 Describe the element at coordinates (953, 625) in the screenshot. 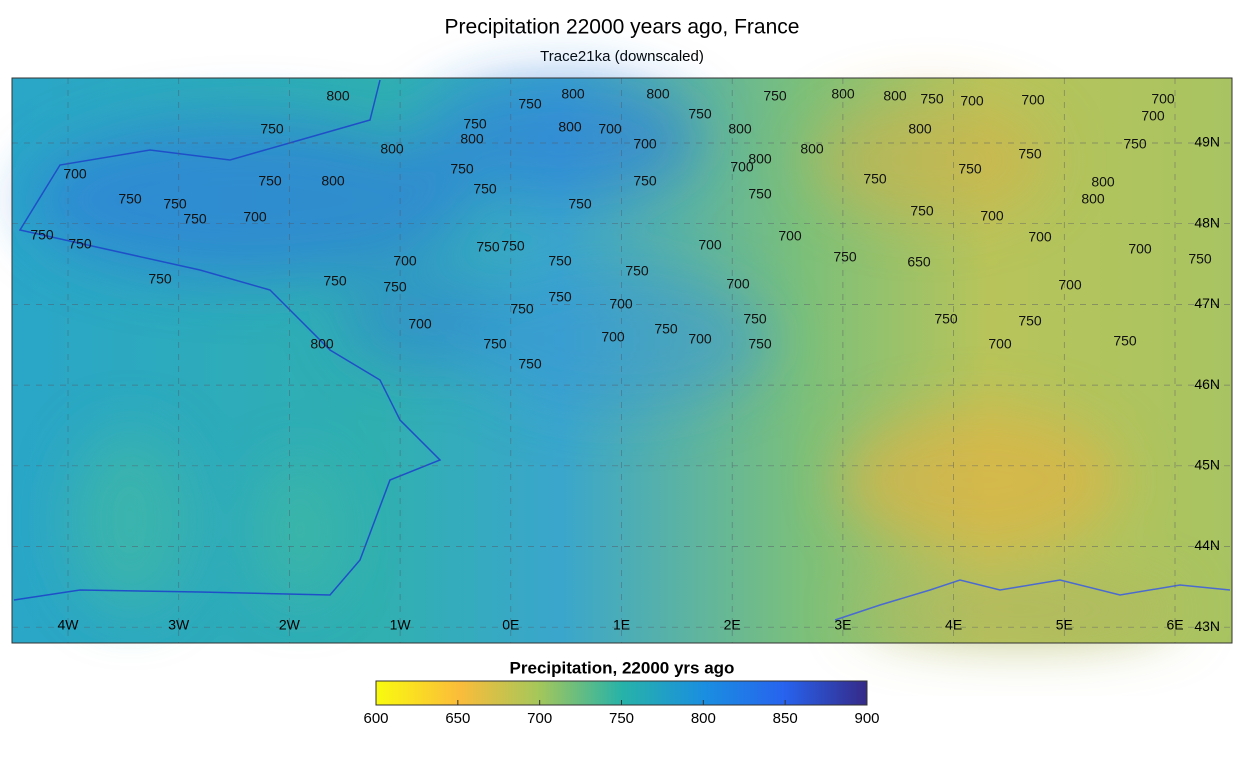

I see `lon-label: 4E` at that location.